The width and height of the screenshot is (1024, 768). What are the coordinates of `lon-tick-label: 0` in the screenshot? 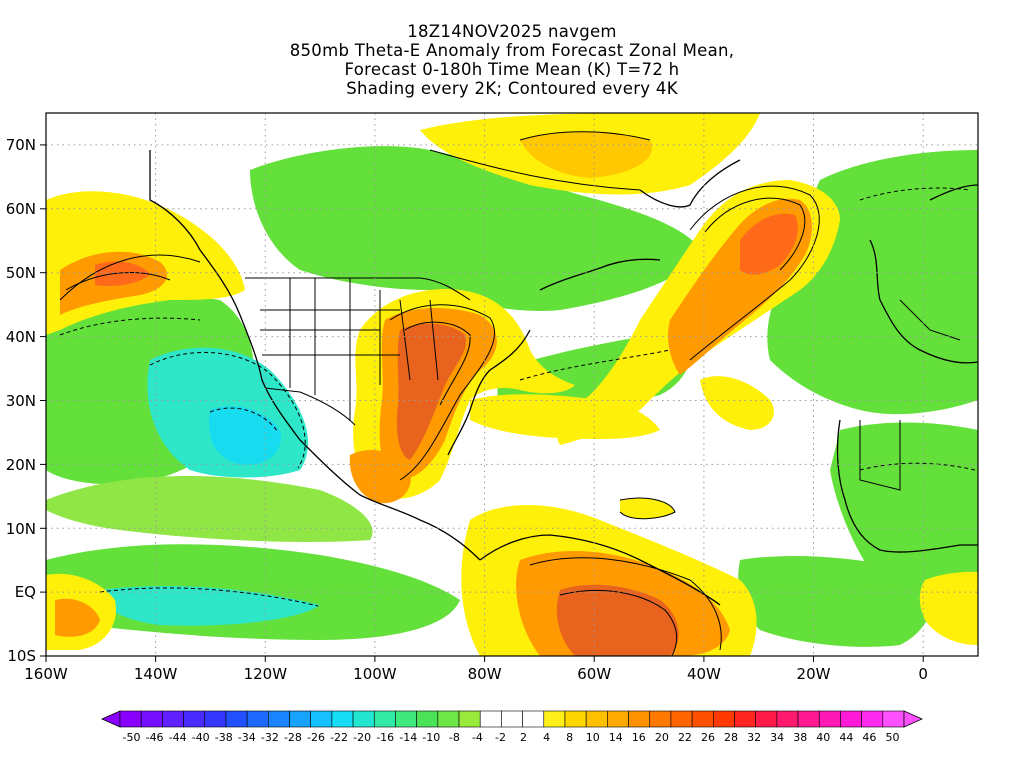 It's located at (923, 674).